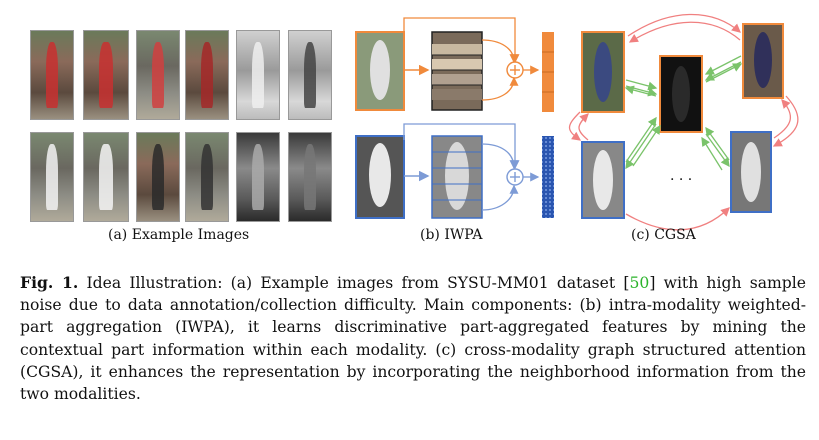  What do you see at coordinates (451, 235) in the screenshot?
I see `subcaption-b: (b) IWPA` at bounding box center [451, 235].